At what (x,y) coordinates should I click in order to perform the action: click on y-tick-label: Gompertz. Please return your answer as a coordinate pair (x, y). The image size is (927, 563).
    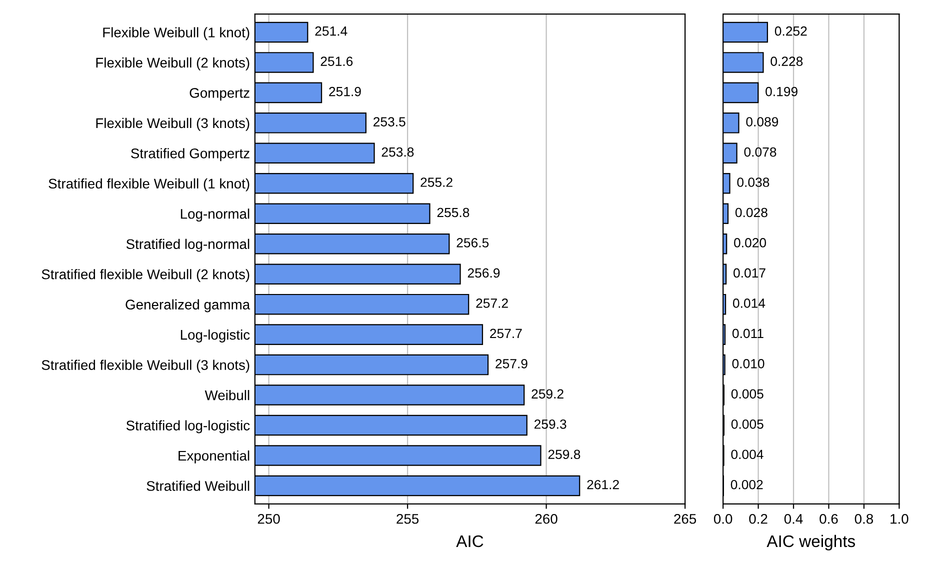
    Looking at the image, I should click on (220, 94).